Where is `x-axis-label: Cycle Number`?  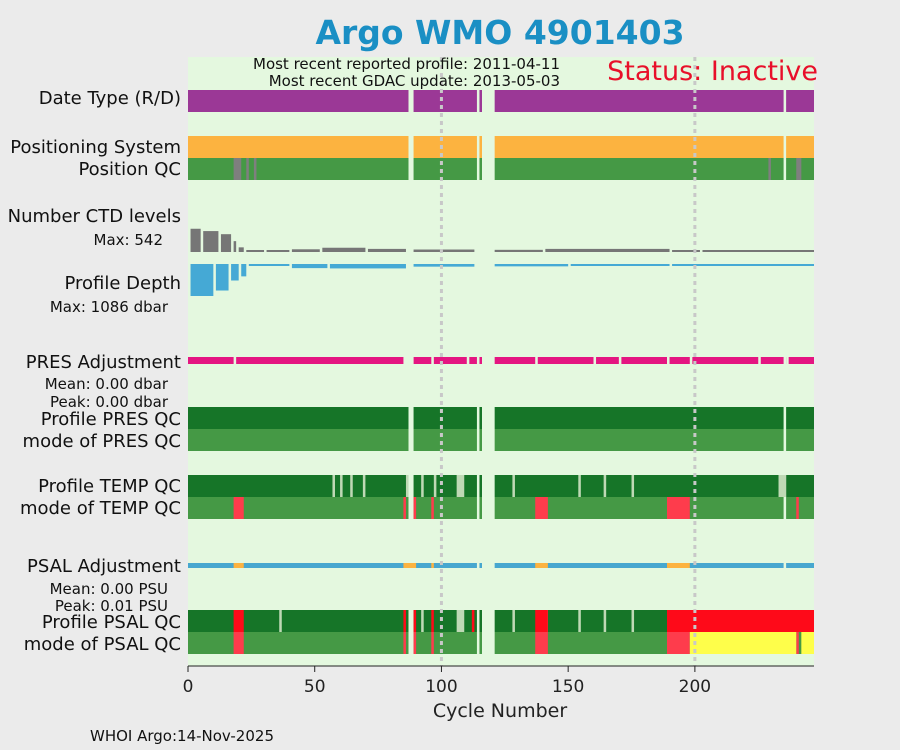 x-axis-label: Cycle Number is located at coordinates (500, 711).